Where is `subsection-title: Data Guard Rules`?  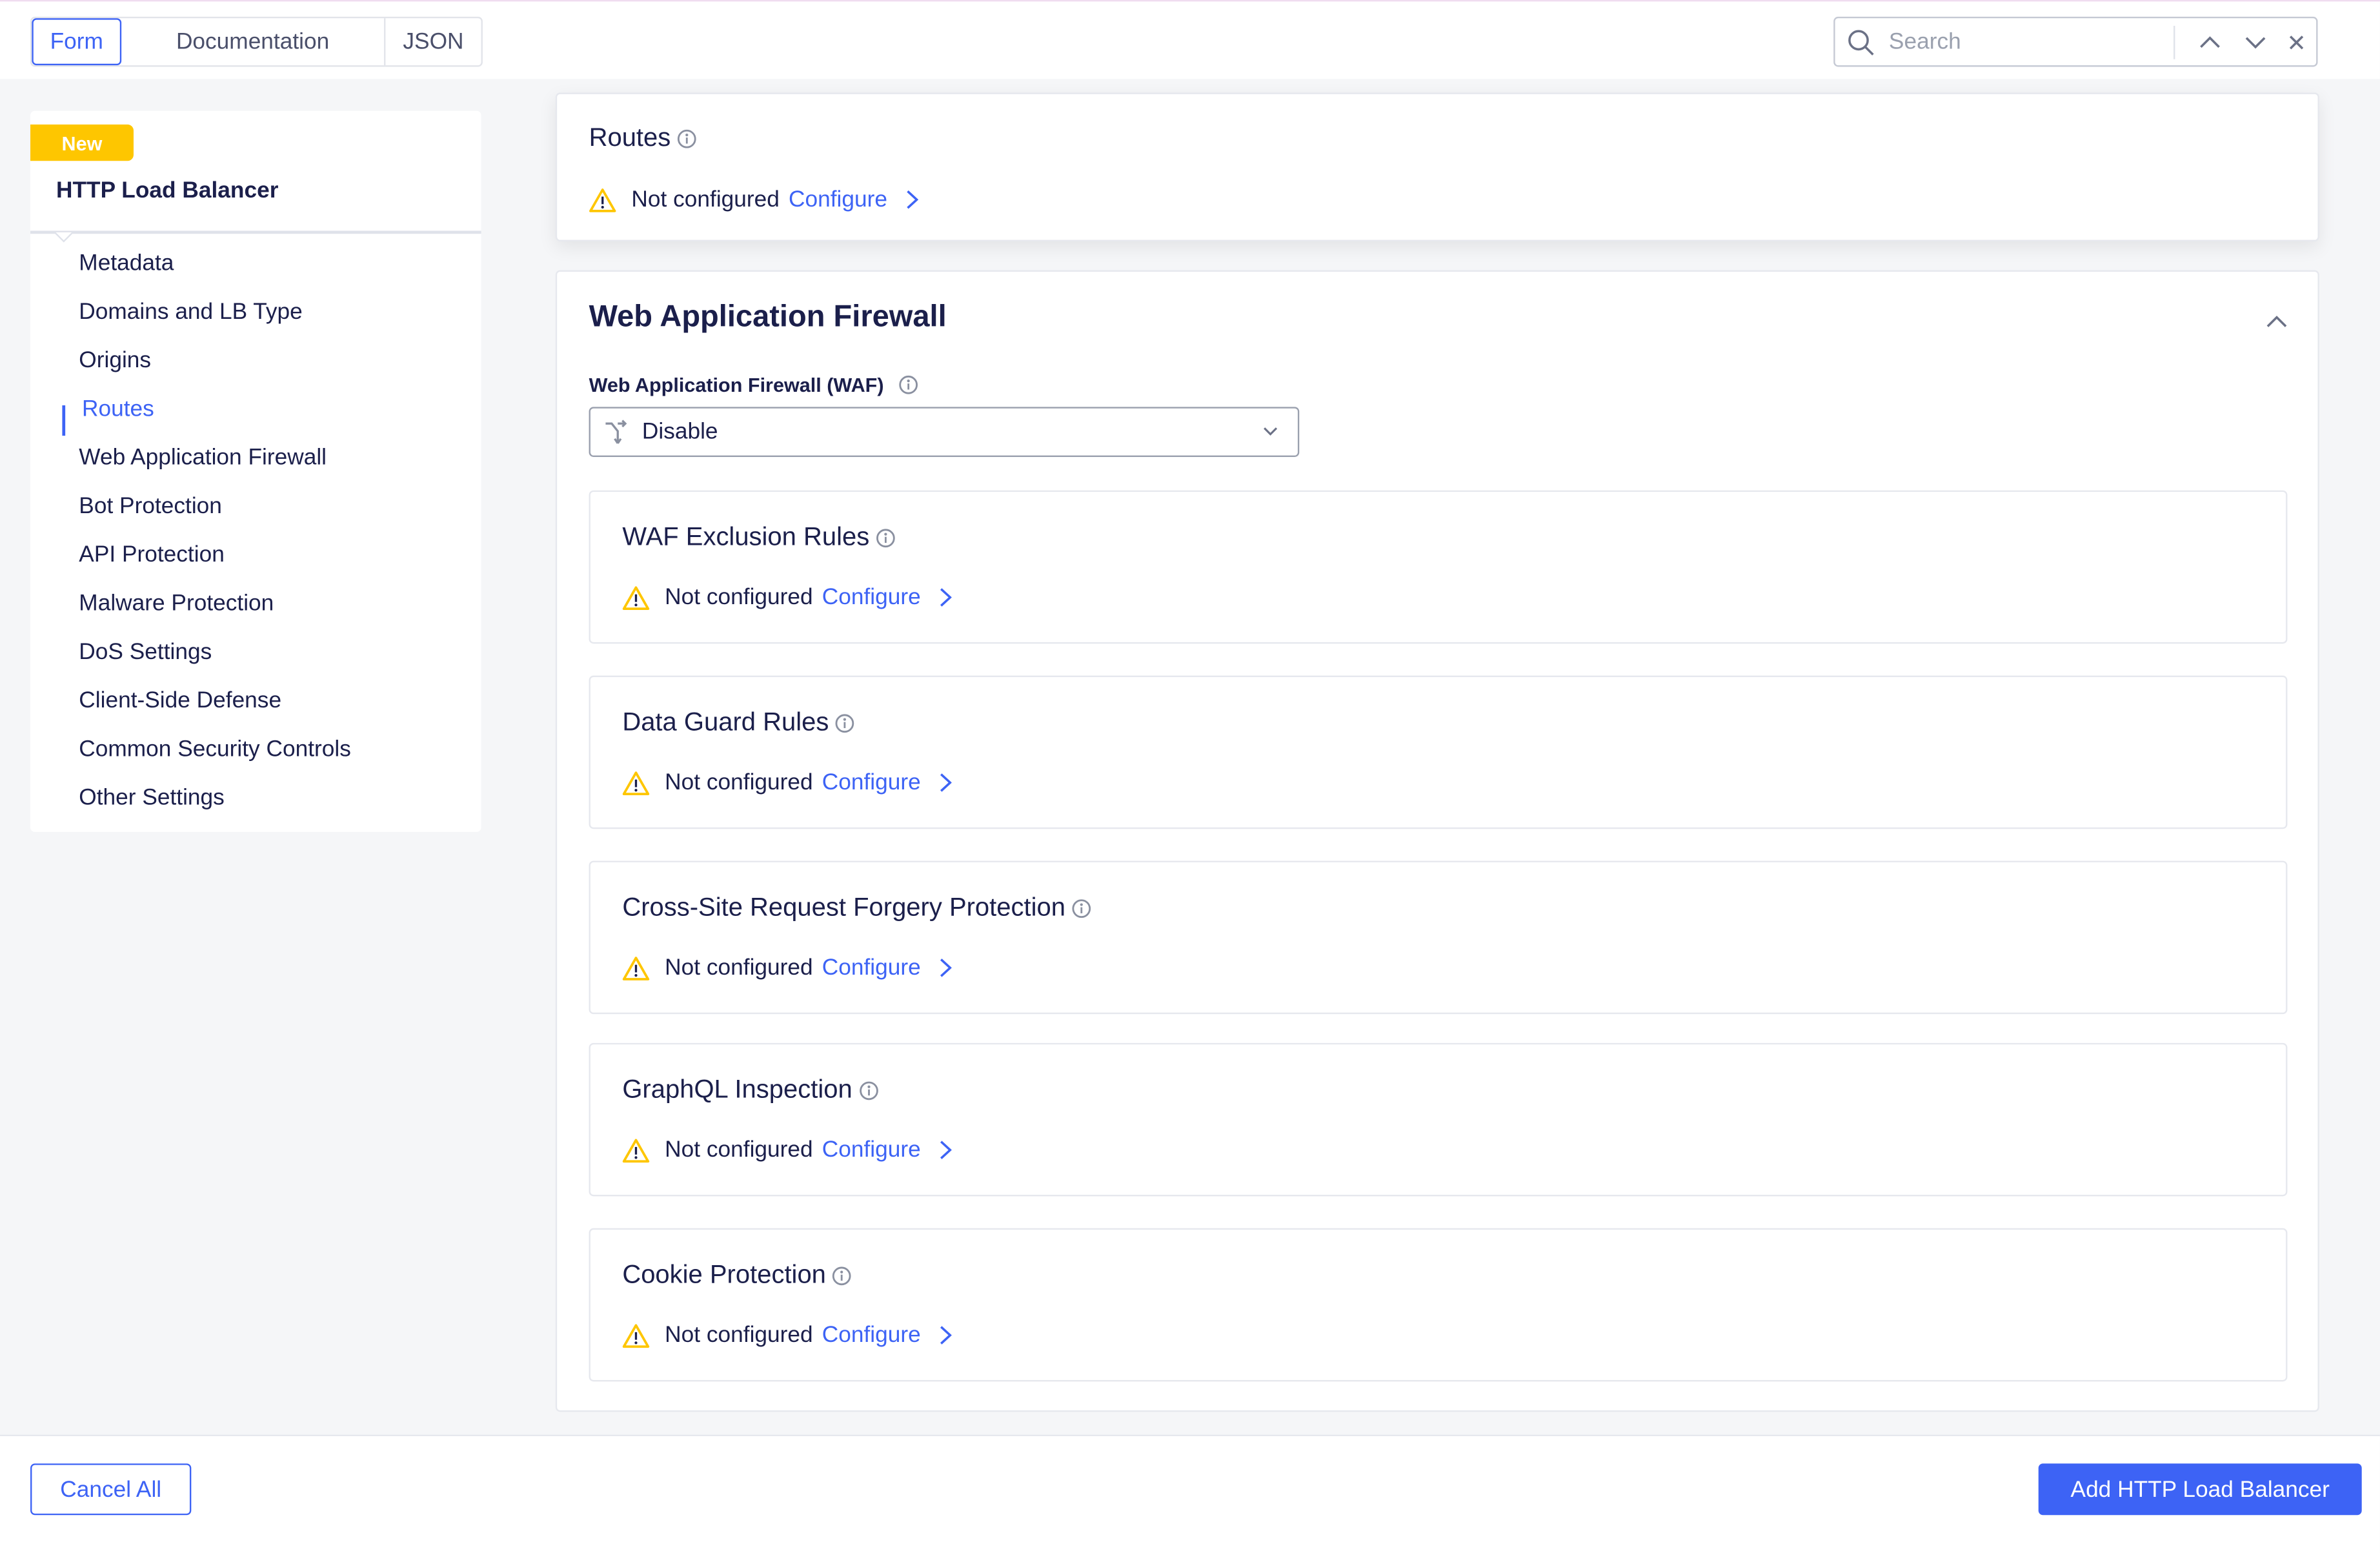
subsection-title: Data Guard Rules is located at coordinates (725, 721).